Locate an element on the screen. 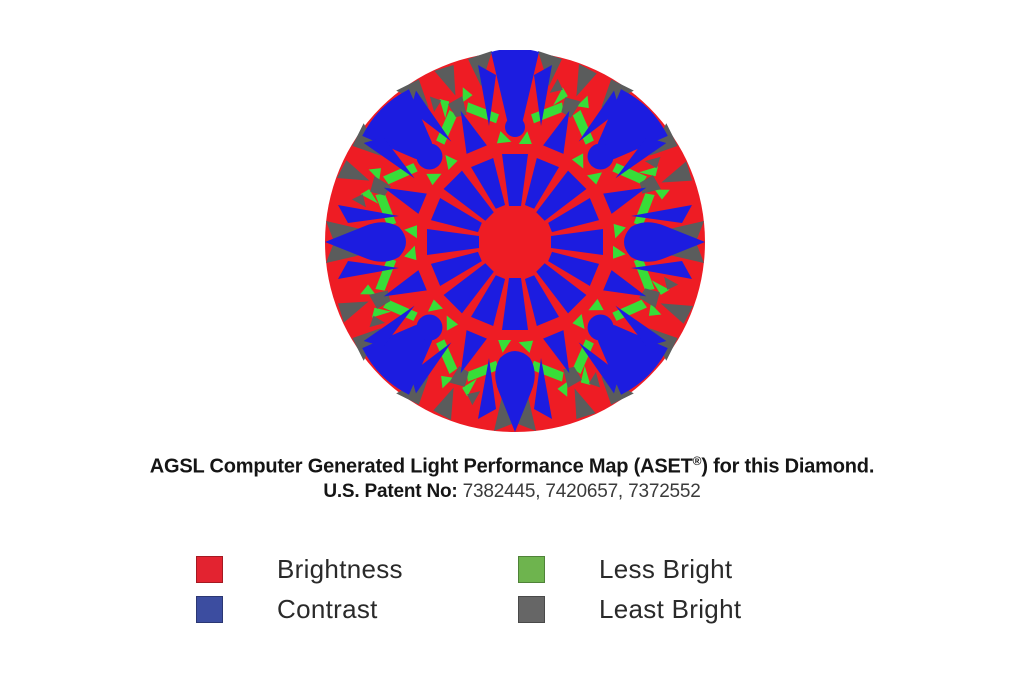 The width and height of the screenshot is (1024, 683). legend-item-contrast: Contrast is located at coordinates (357, 609).